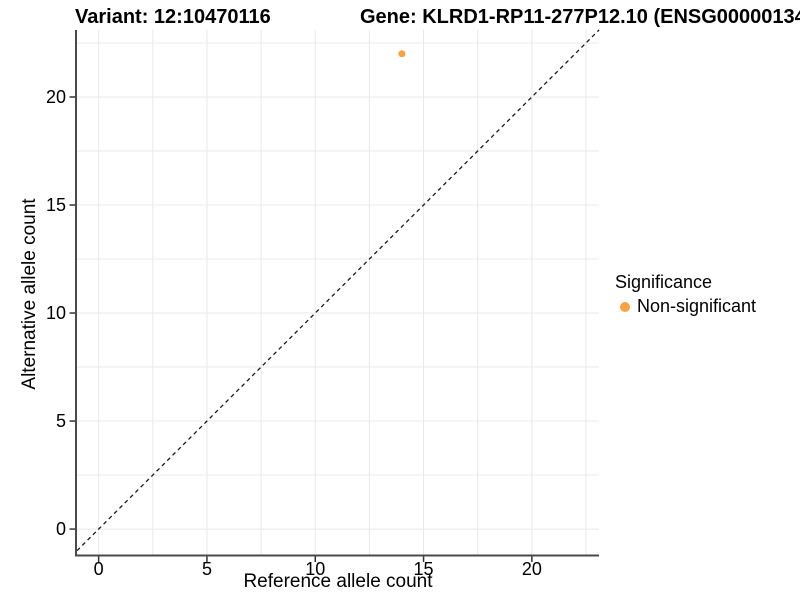 This screenshot has height=600, width=800. I want to click on plot-title-variant: Variant: 12:10470116, so click(173, 17).